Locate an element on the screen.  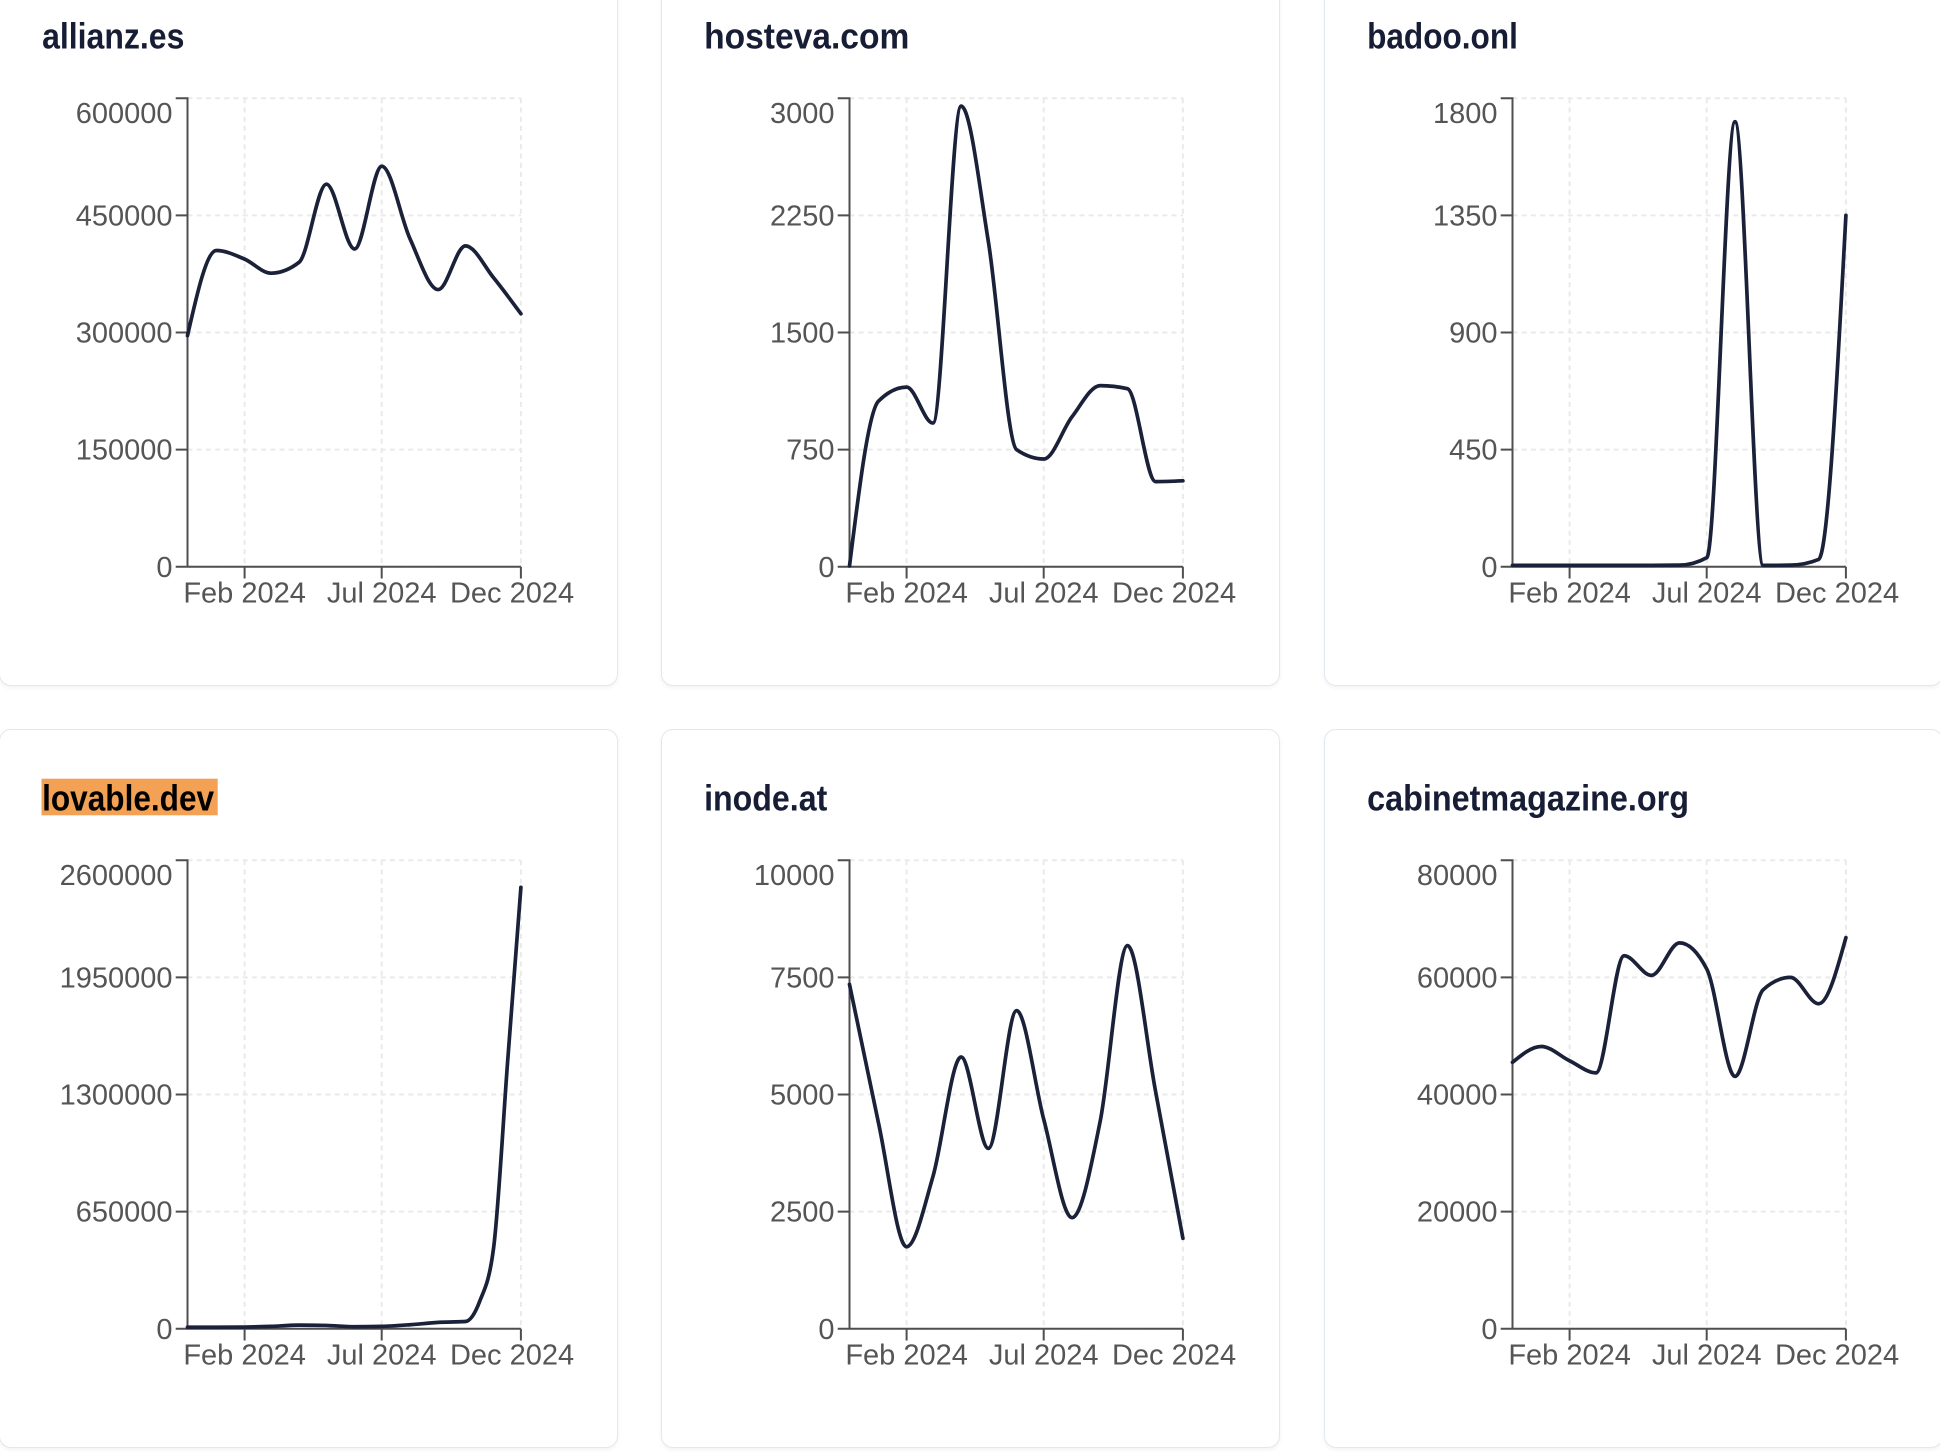
svg-text: 600000 is located at coordinates (123, 114).